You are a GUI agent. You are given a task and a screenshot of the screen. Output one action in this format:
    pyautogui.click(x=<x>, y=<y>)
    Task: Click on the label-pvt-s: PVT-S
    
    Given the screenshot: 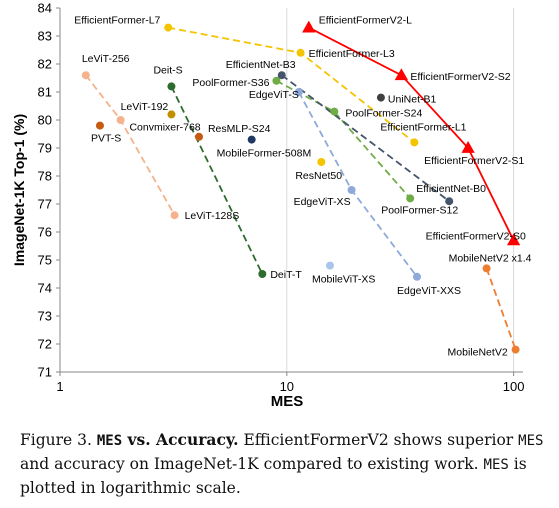 What is the action you would take?
    pyautogui.click(x=106, y=139)
    